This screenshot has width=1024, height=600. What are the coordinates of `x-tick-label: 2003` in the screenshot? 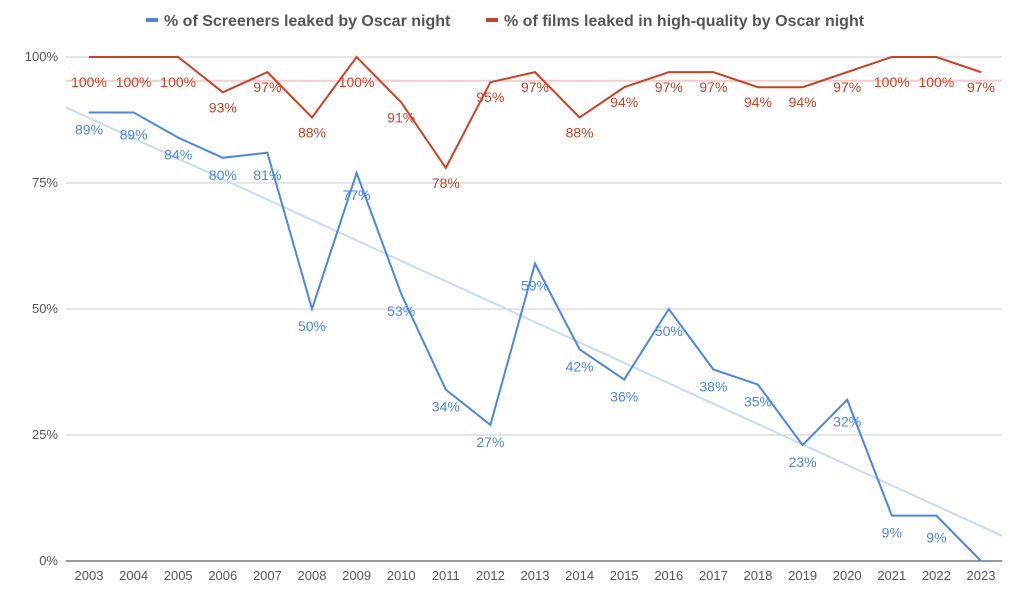 It's located at (89, 575).